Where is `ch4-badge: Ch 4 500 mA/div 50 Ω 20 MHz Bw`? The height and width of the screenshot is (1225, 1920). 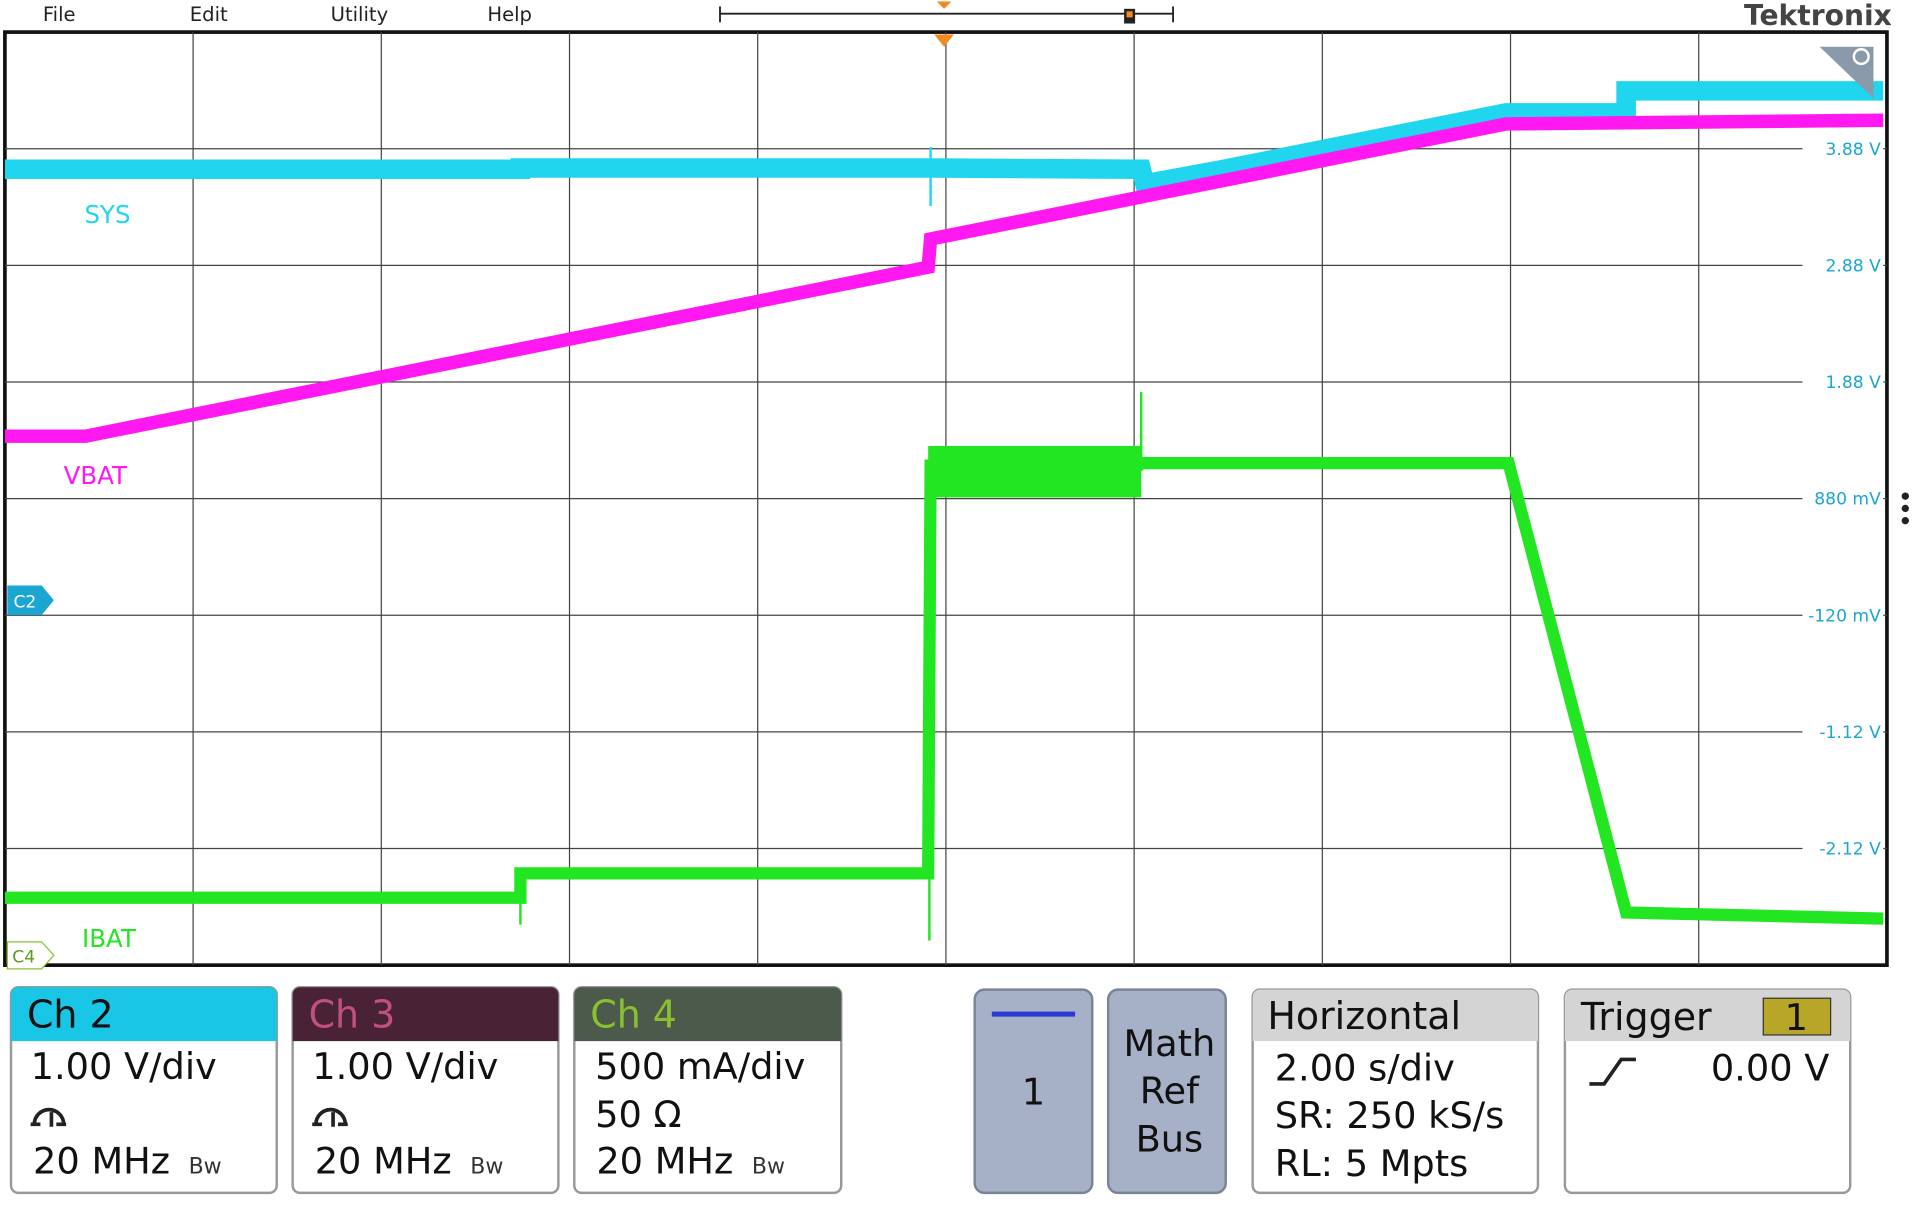 ch4-badge: Ch 4 500 mA/div 50 Ω 20 MHz Bw is located at coordinates (708, 1090).